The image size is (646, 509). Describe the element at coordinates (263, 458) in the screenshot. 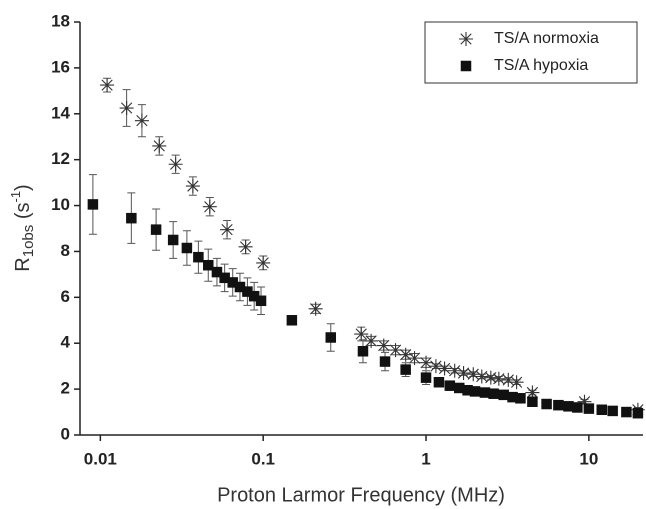

I see `x-tick-label: 0.1` at that location.